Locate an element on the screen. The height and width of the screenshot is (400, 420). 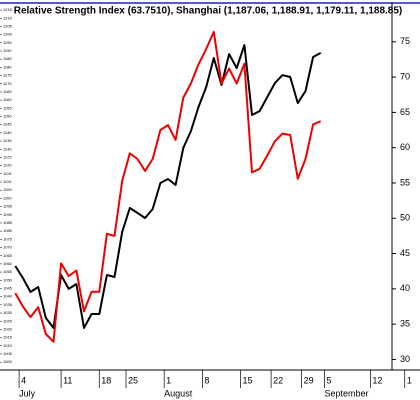
y-tick-label: 1185 is located at coordinates (7, 58).